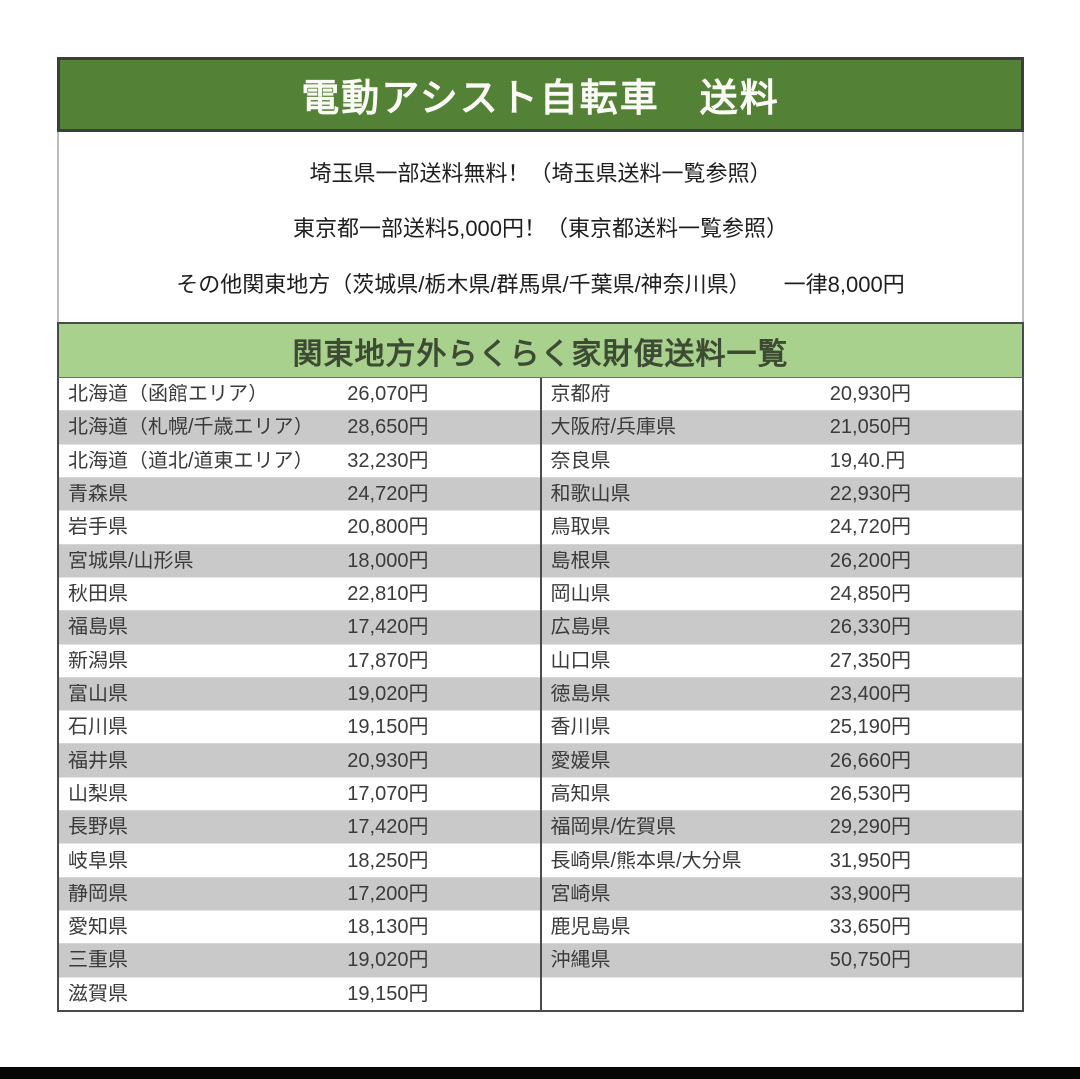 This screenshot has height=1079, width=1080. What do you see at coordinates (388, 394) in the screenshot?
I see `price-cell: 26,070円` at bounding box center [388, 394].